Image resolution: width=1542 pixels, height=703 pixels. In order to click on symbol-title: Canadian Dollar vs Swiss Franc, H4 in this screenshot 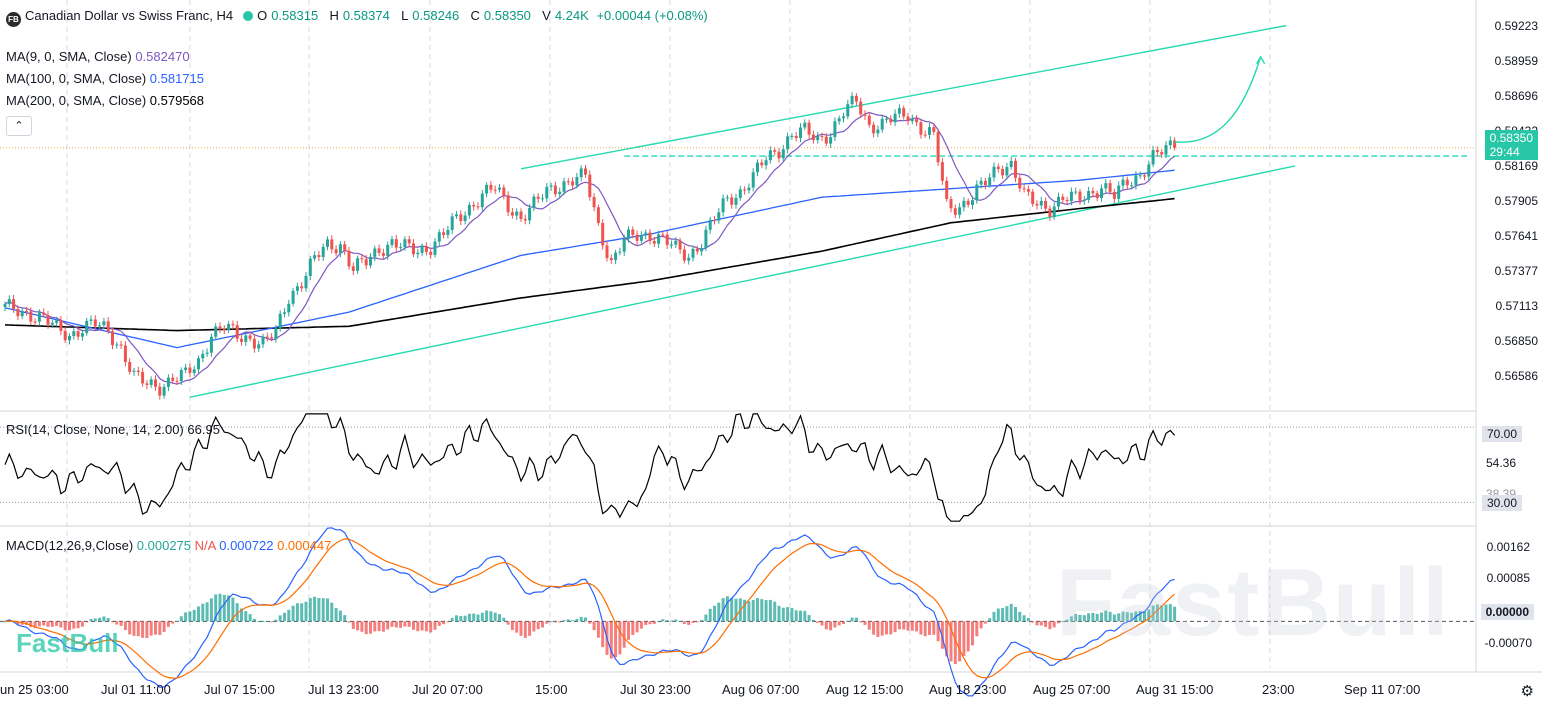, I will do `click(129, 15)`.